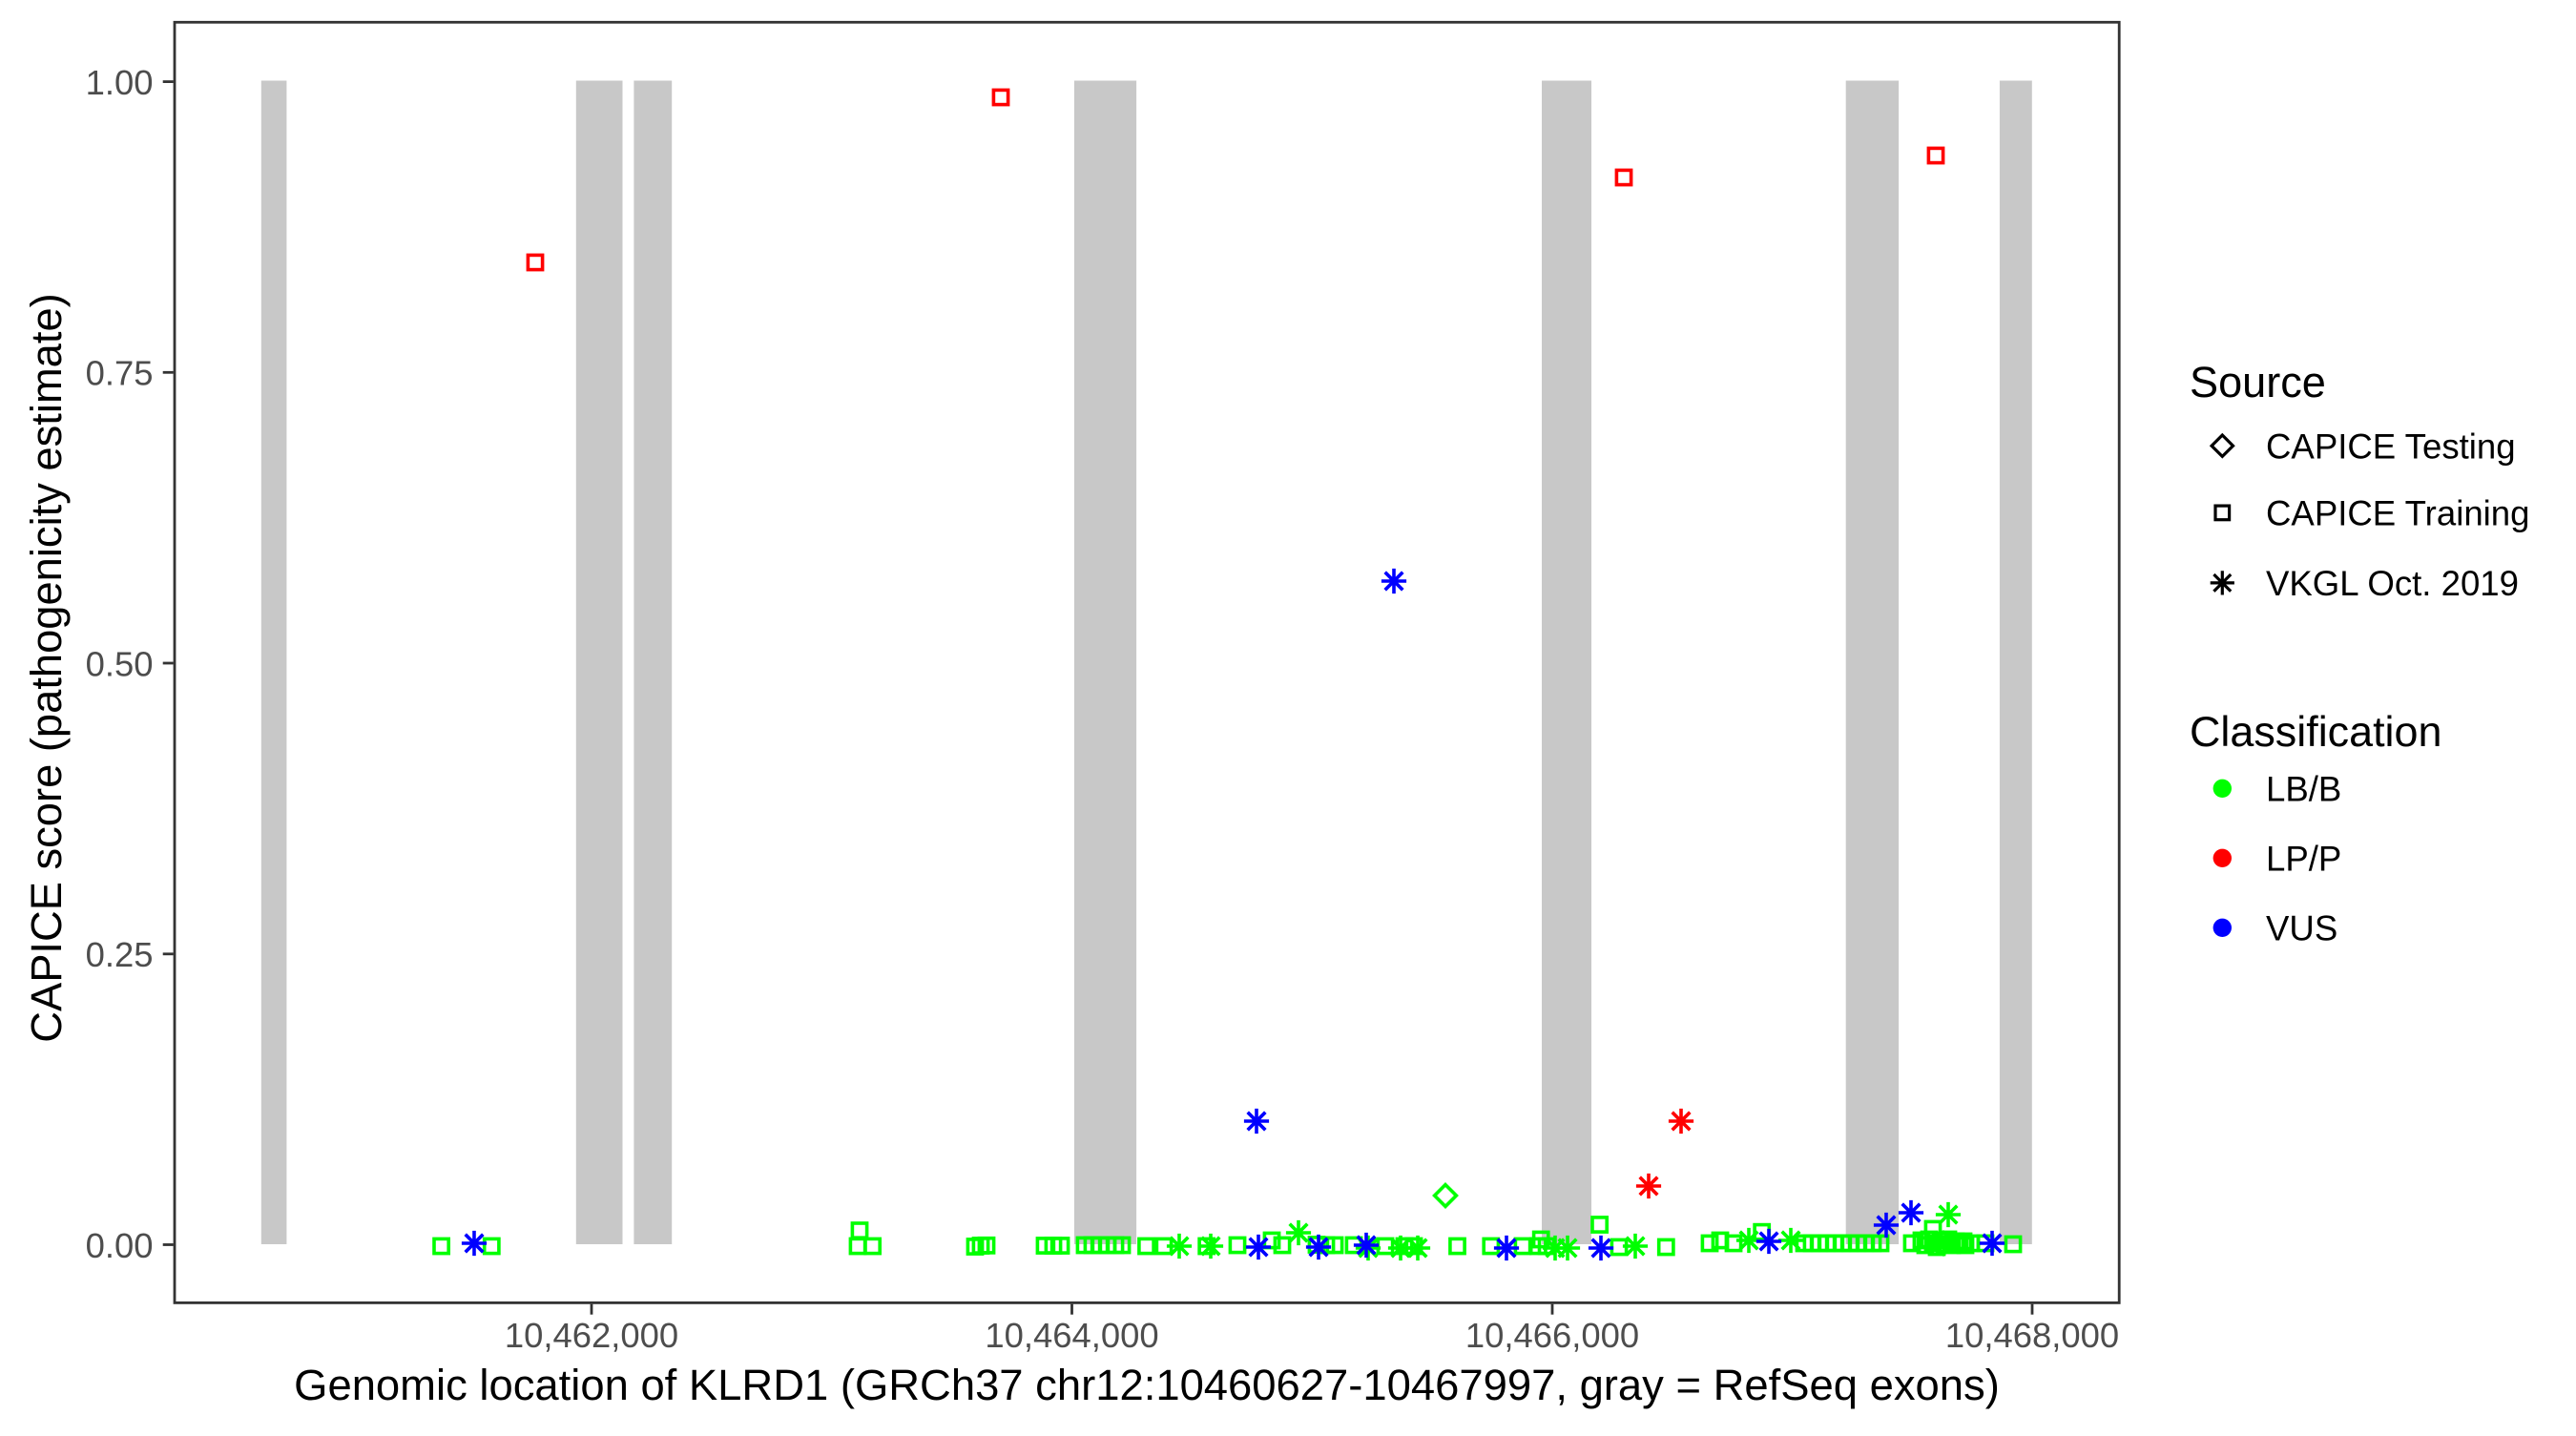 The width and height of the screenshot is (2576, 1436). I want to click on svg-text: LP/P, so click(2303, 859).